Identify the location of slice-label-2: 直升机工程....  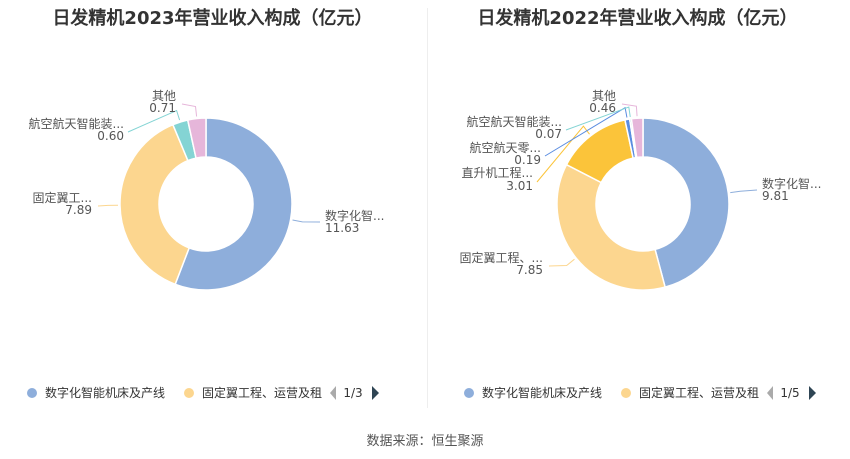
(497, 172).